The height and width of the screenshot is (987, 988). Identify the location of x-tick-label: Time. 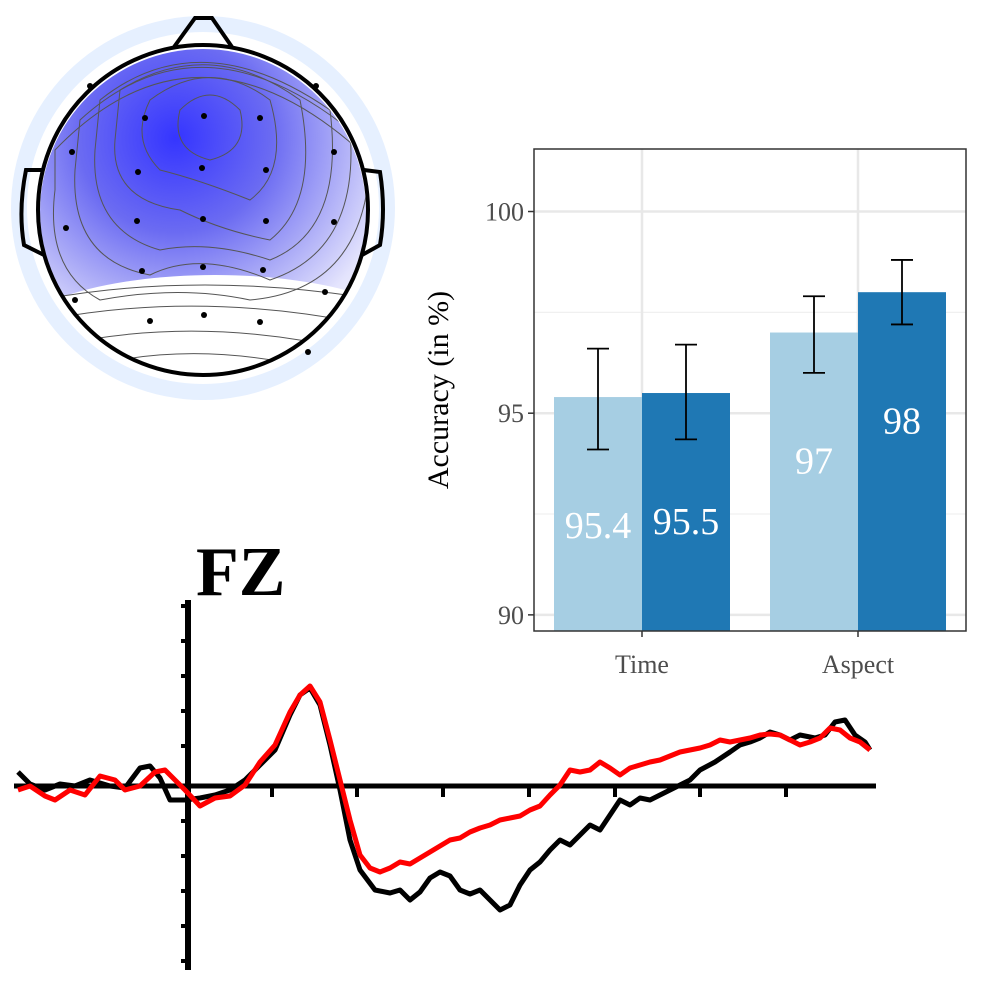
(642, 664).